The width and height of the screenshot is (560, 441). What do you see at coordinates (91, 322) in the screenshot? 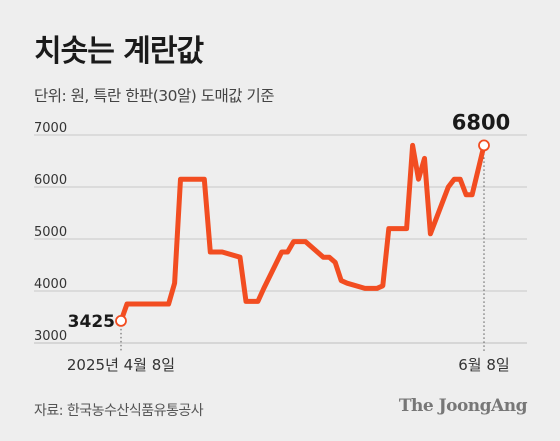
I see `start-value-label: 3425` at bounding box center [91, 322].